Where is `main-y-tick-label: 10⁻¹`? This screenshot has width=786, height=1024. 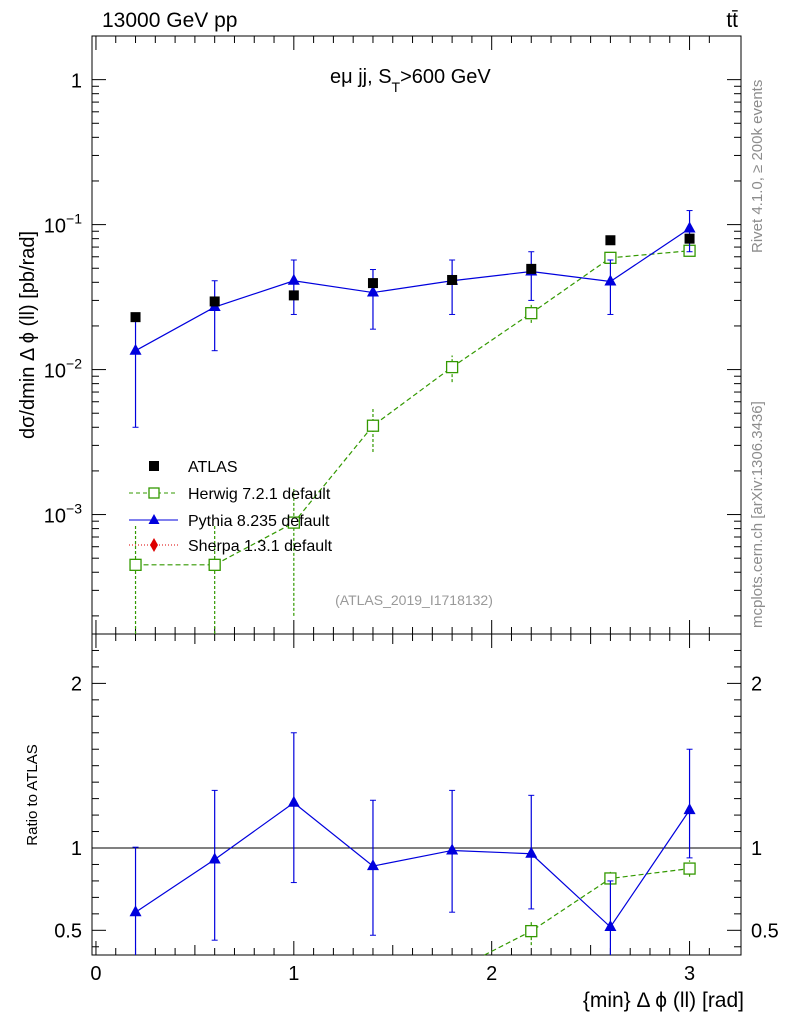
main-y-tick-label: 10⁻¹ is located at coordinates (63, 224).